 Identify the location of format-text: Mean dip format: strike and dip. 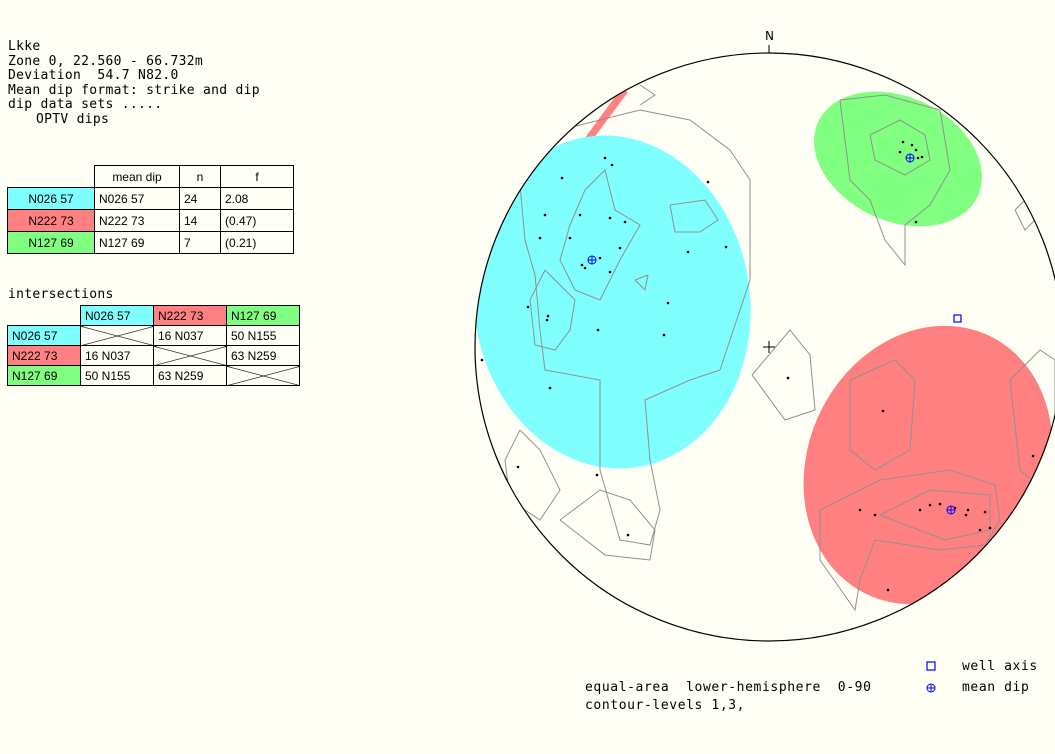
(134, 90).